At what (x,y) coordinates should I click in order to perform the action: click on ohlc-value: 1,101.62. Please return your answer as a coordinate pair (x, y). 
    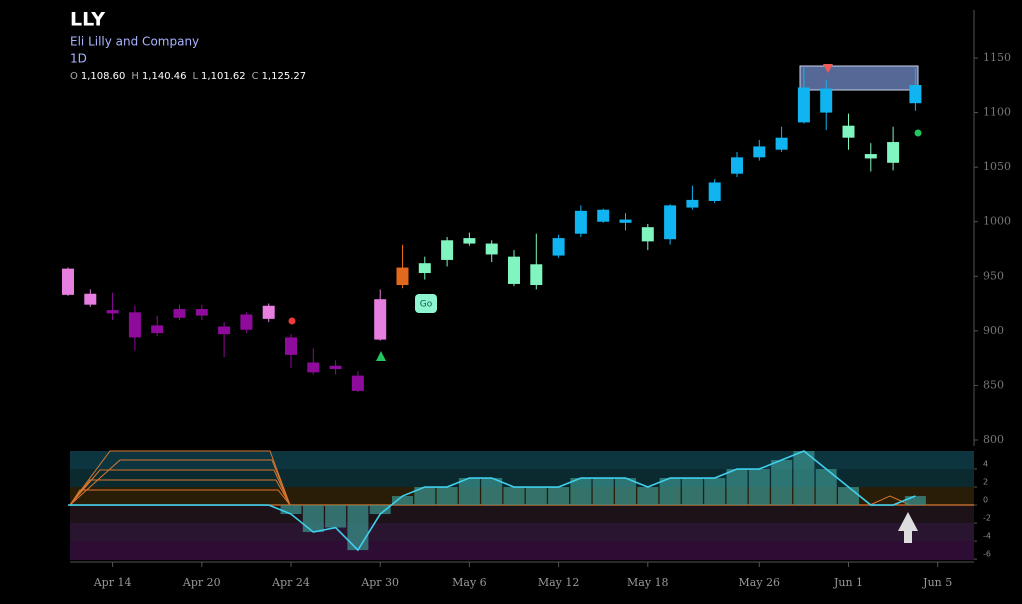
    Looking at the image, I should click on (223, 76).